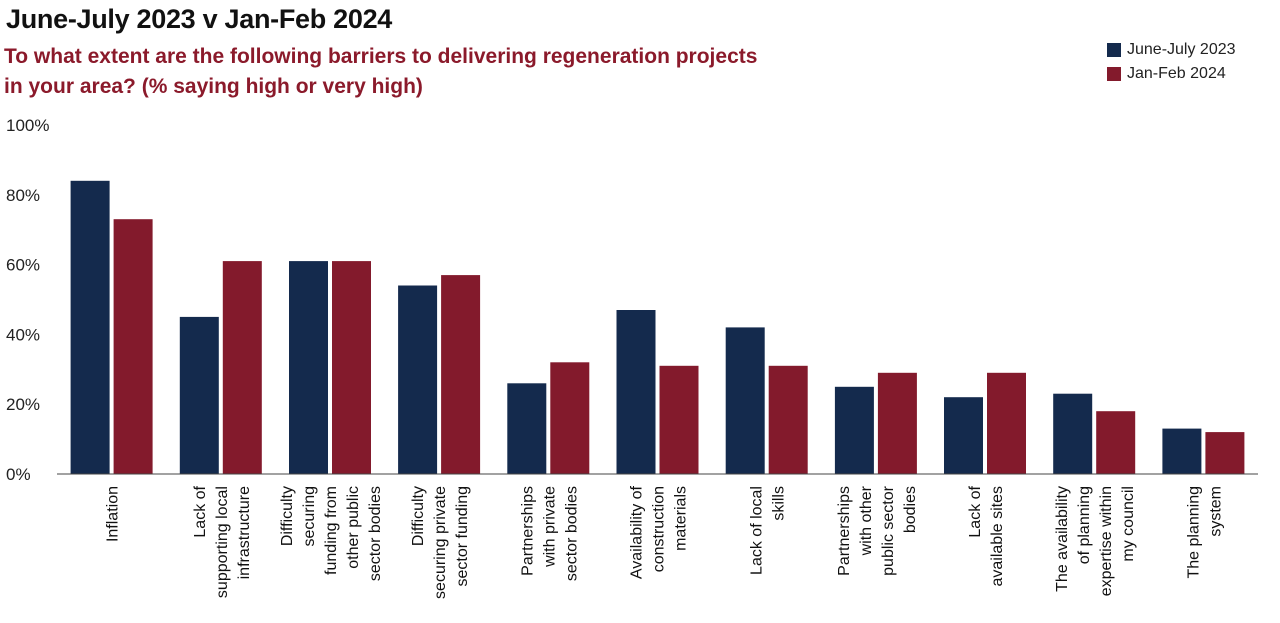  What do you see at coordinates (910, 509) in the screenshot?
I see `x-tick-label-line: bodies` at bounding box center [910, 509].